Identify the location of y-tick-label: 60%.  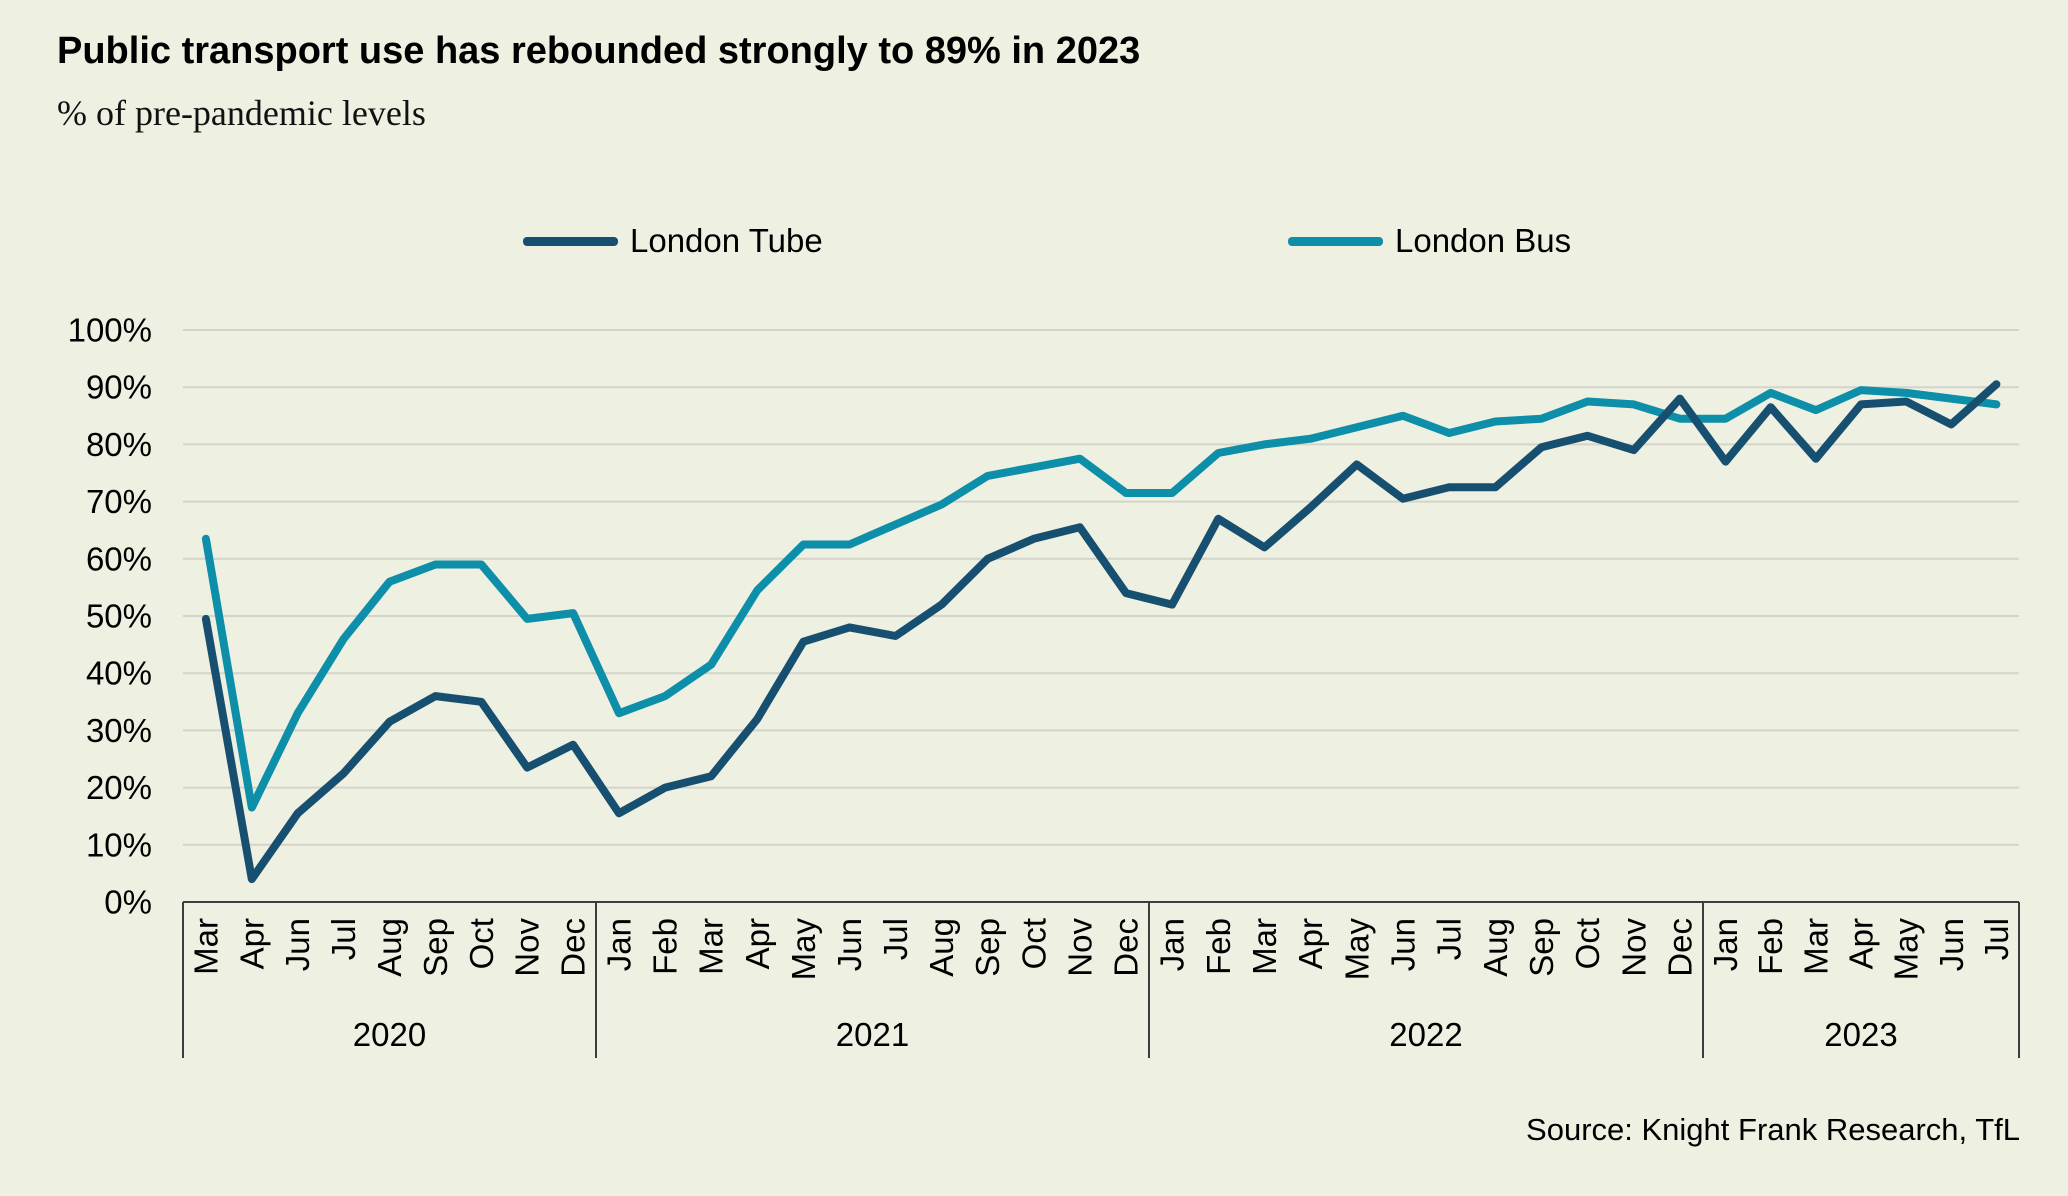
(119, 558).